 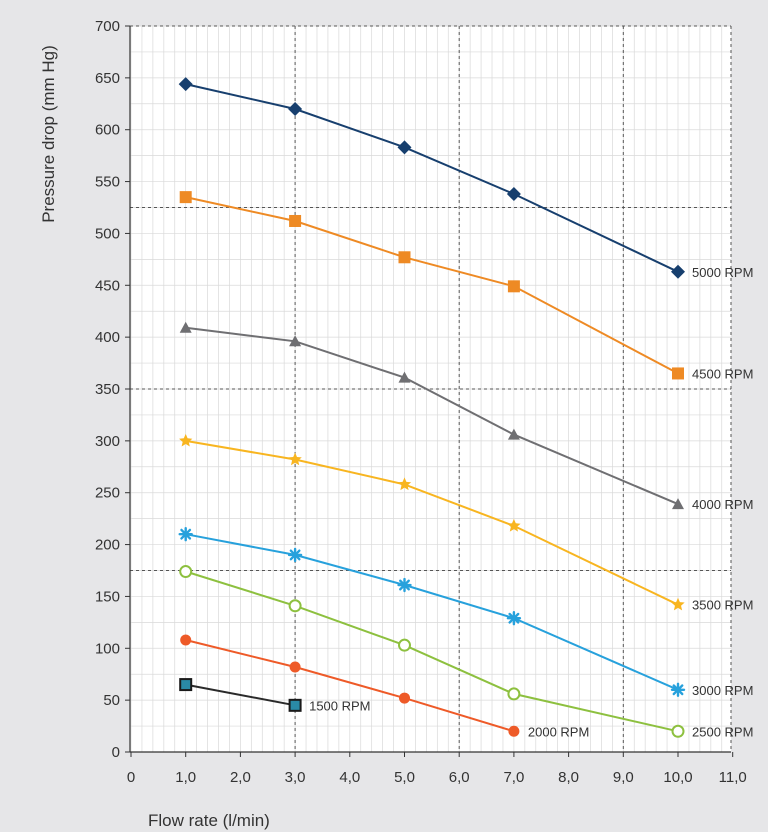 What do you see at coordinates (722, 690) in the screenshot?
I see `series-label: 3000 RPM` at bounding box center [722, 690].